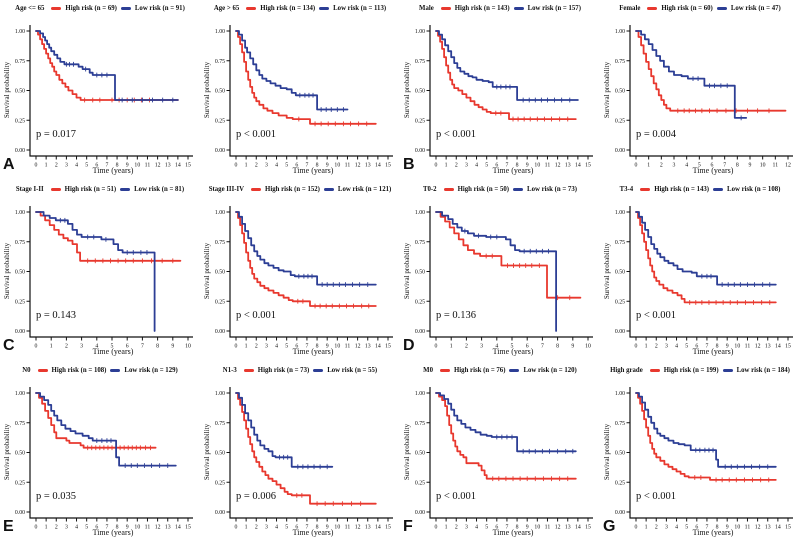  What do you see at coordinates (763, 370) in the screenshot?
I see `low-risk-legend-label: Low risk (n = 184)` at bounding box center [763, 370].